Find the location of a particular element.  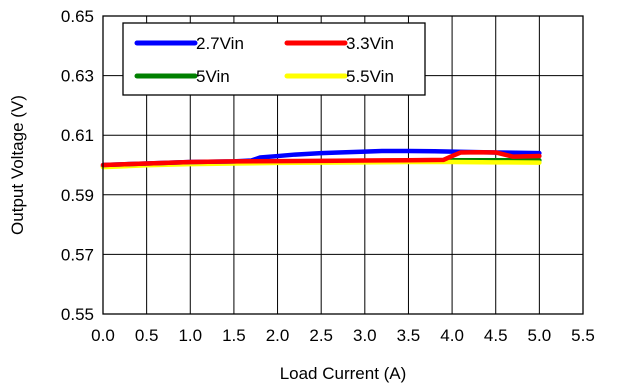

legend-label: 5.5Vin is located at coordinates (370, 76).